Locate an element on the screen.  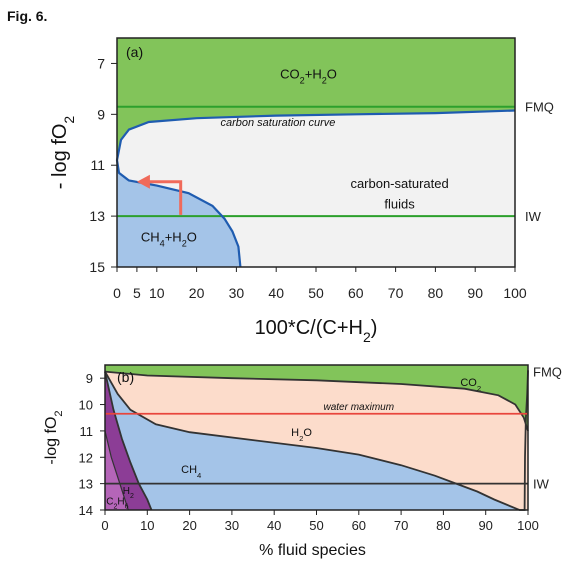
arrow-head is located at coordinates (143, 181).